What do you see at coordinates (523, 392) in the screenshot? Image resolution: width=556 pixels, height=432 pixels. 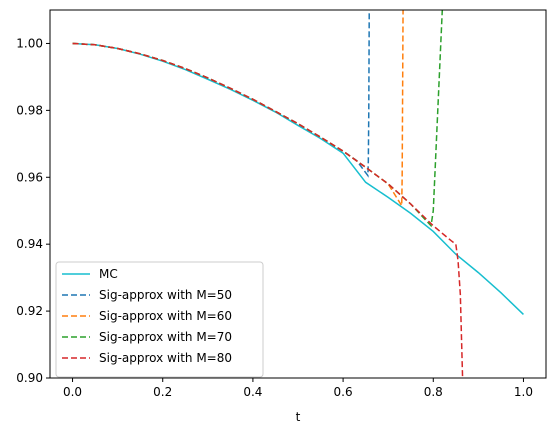 I see `x-tick-label: 1.0` at bounding box center [523, 392].